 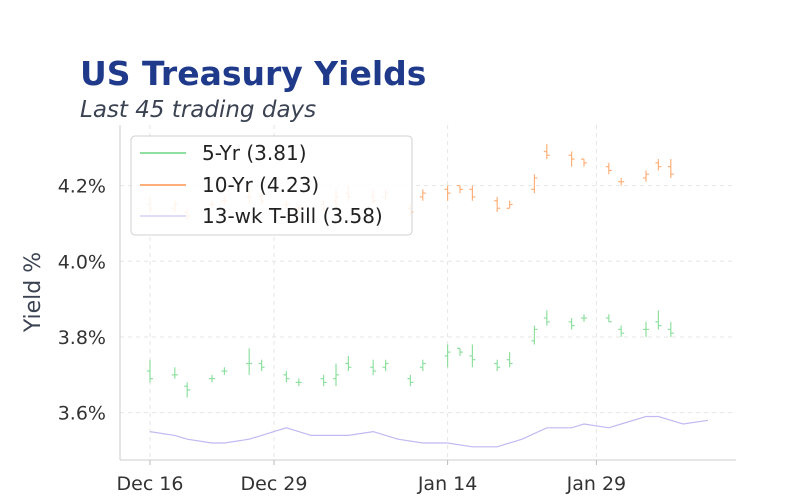 I want to click on x-tick-label: Dec 16, so click(x=150, y=484).